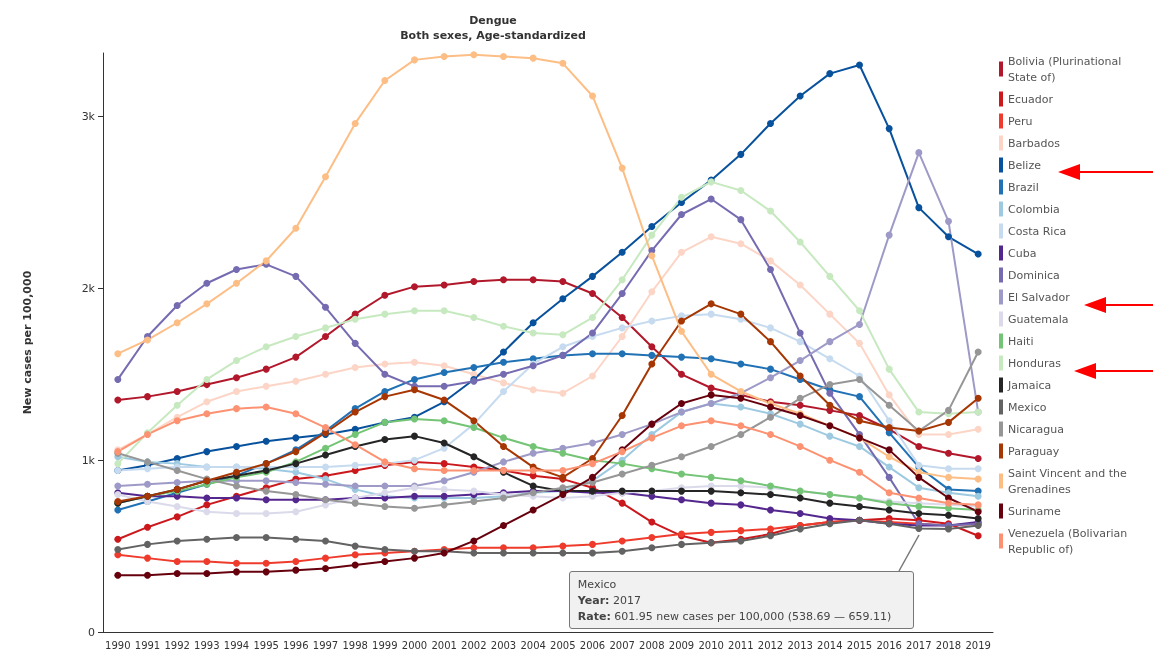 The width and height of the screenshot is (1161, 666). What do you see at coordinates (1034, 451) in the screenshot?
I see `legend-label: Paraguay` at bounding box center [1034, 451].